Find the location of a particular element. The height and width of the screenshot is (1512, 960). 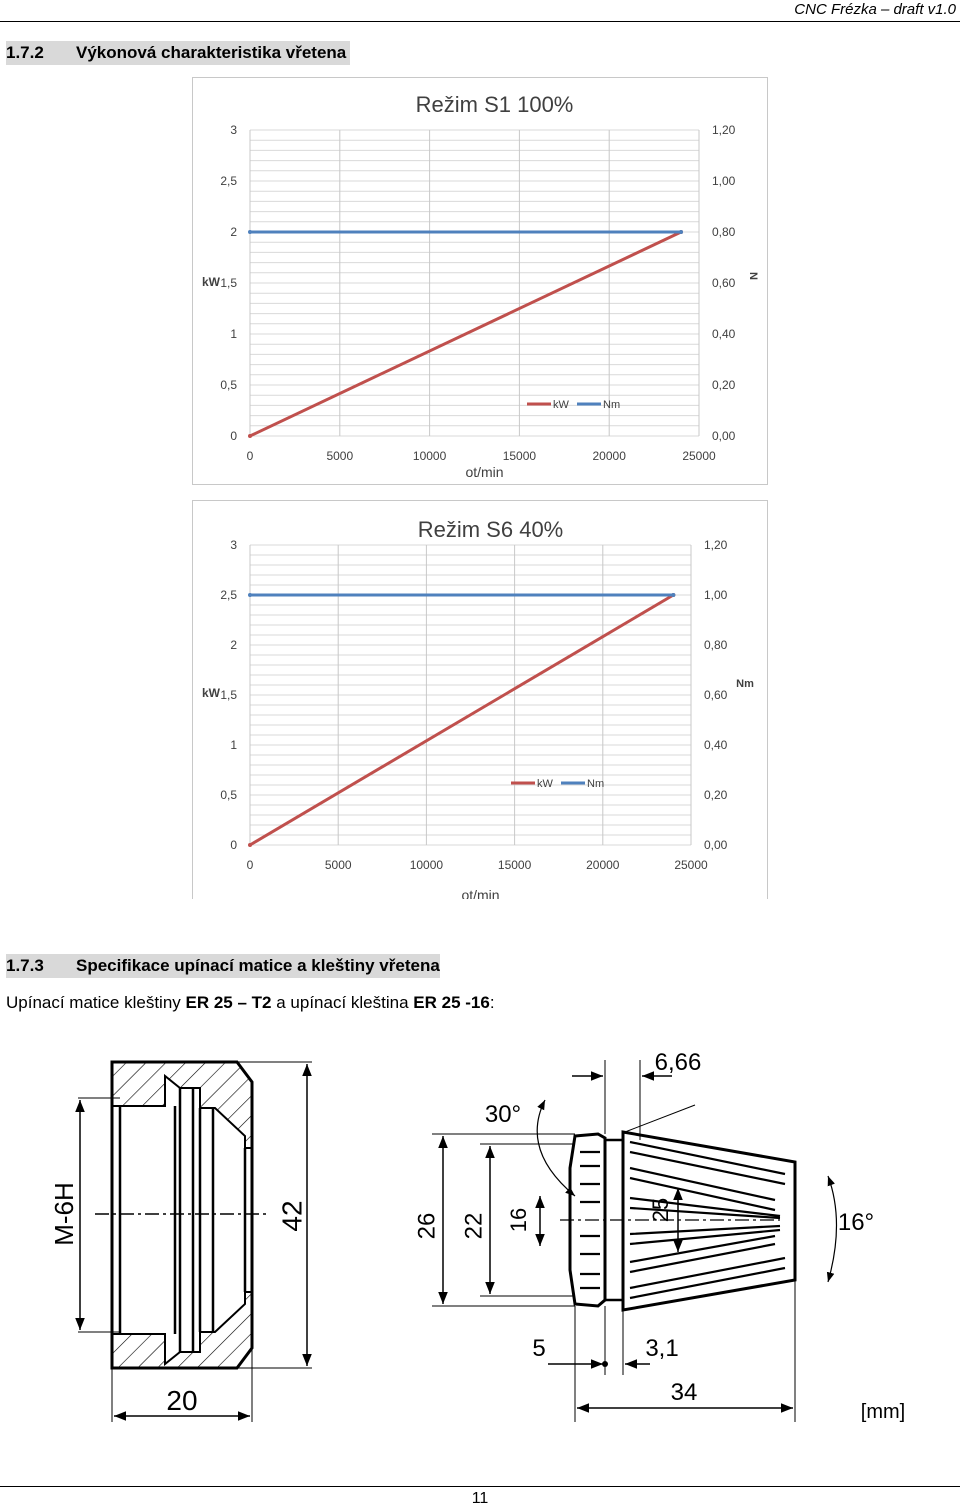

nut-diameter-label: 42 is located at coordinates (291, 1215).